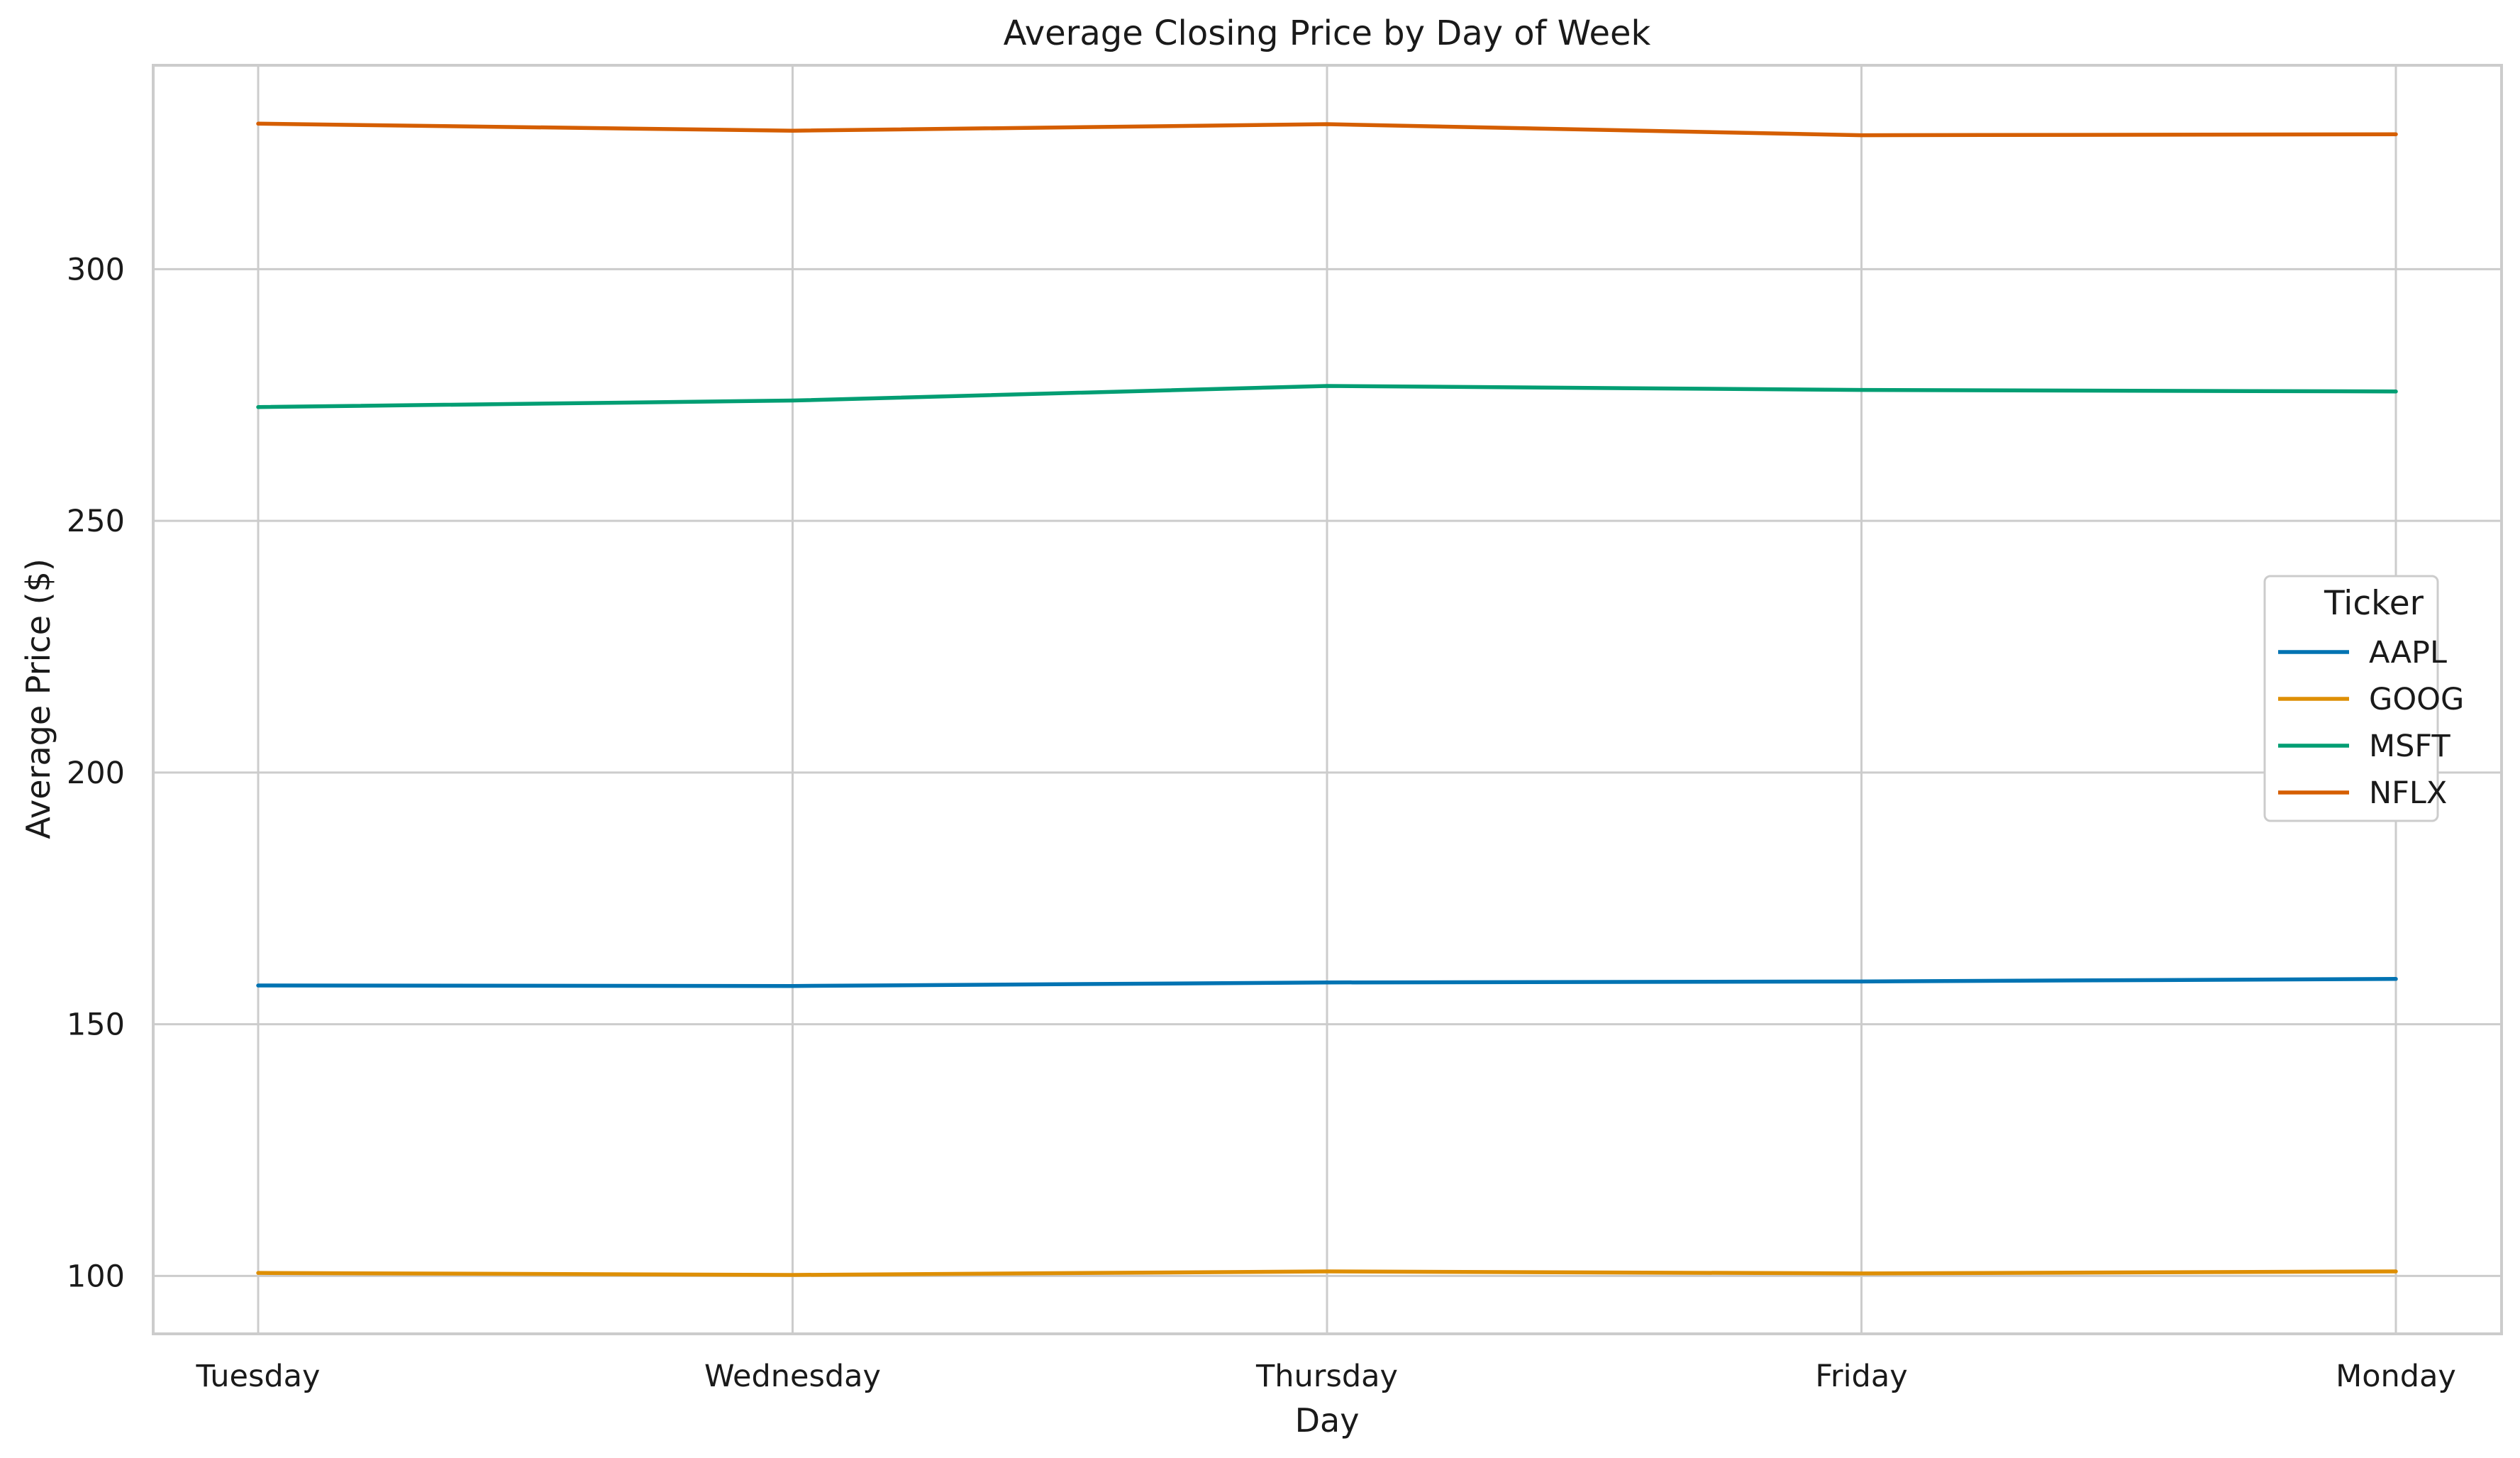 This screenshot has height=1458, width=2520. I want to click on x-tick-label: Friday, so click(1861, 1376).